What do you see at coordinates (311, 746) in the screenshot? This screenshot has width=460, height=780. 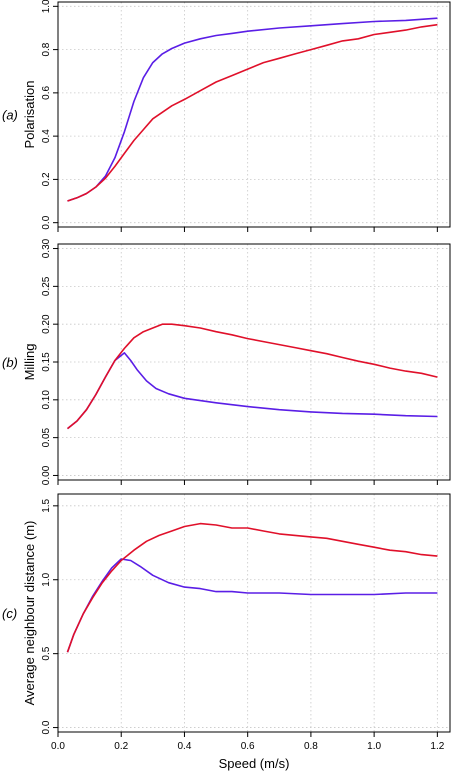 I see `x-tick-label: 0.8` at bounding box center [311, 746].